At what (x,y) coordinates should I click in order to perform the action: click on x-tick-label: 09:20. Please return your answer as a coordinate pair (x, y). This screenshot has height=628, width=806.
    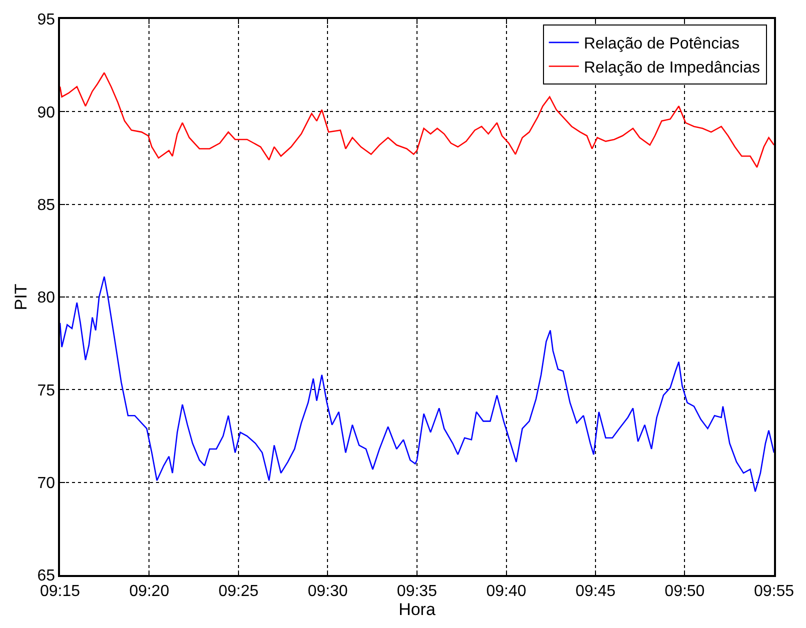
    Looking at the image, I should click on (149, 591).